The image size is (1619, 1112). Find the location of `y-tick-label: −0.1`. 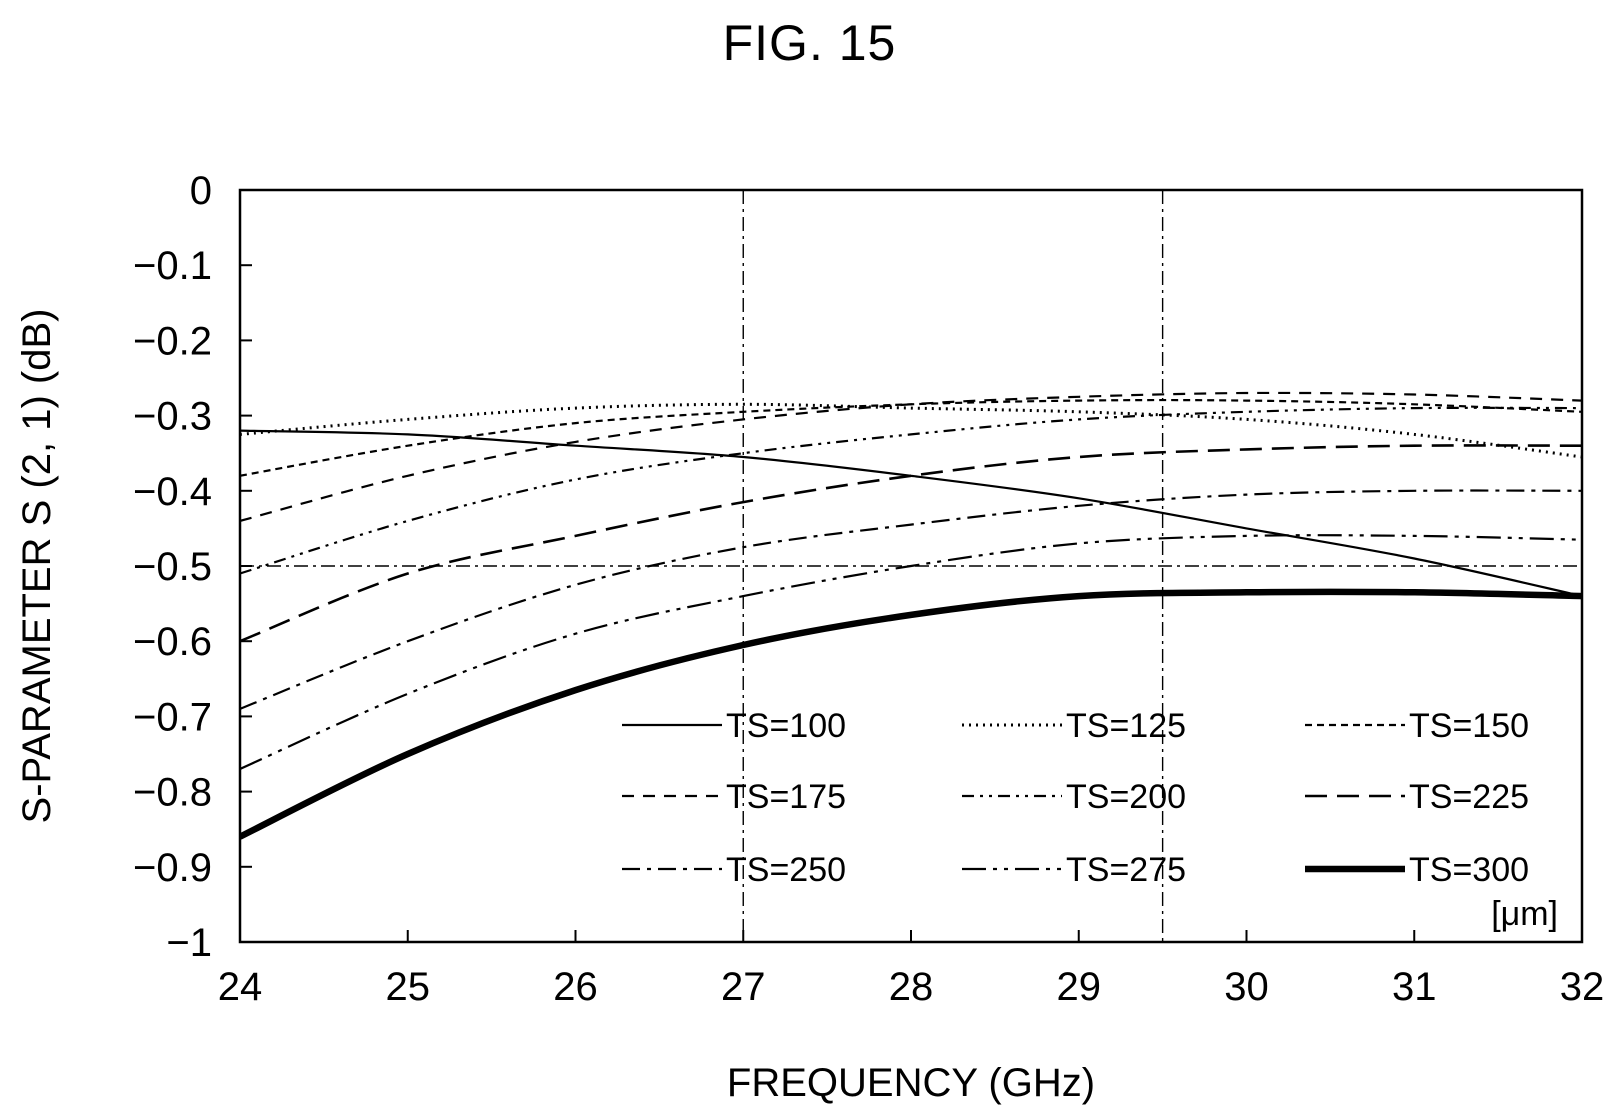

y-tick-label: −0.1 is located at coordinates (172, 266).